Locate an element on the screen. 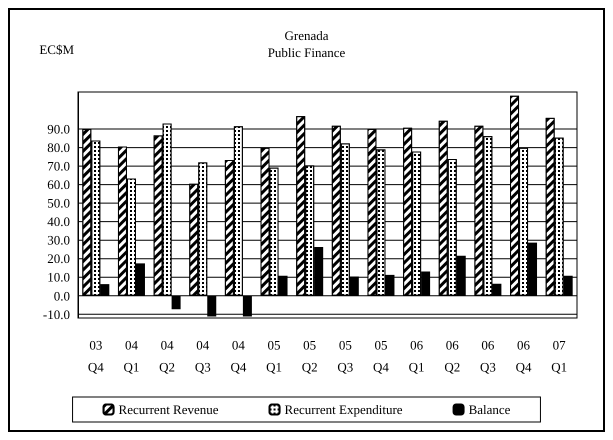  y-axis-title: EC$M is located at coordinates (56, 49).